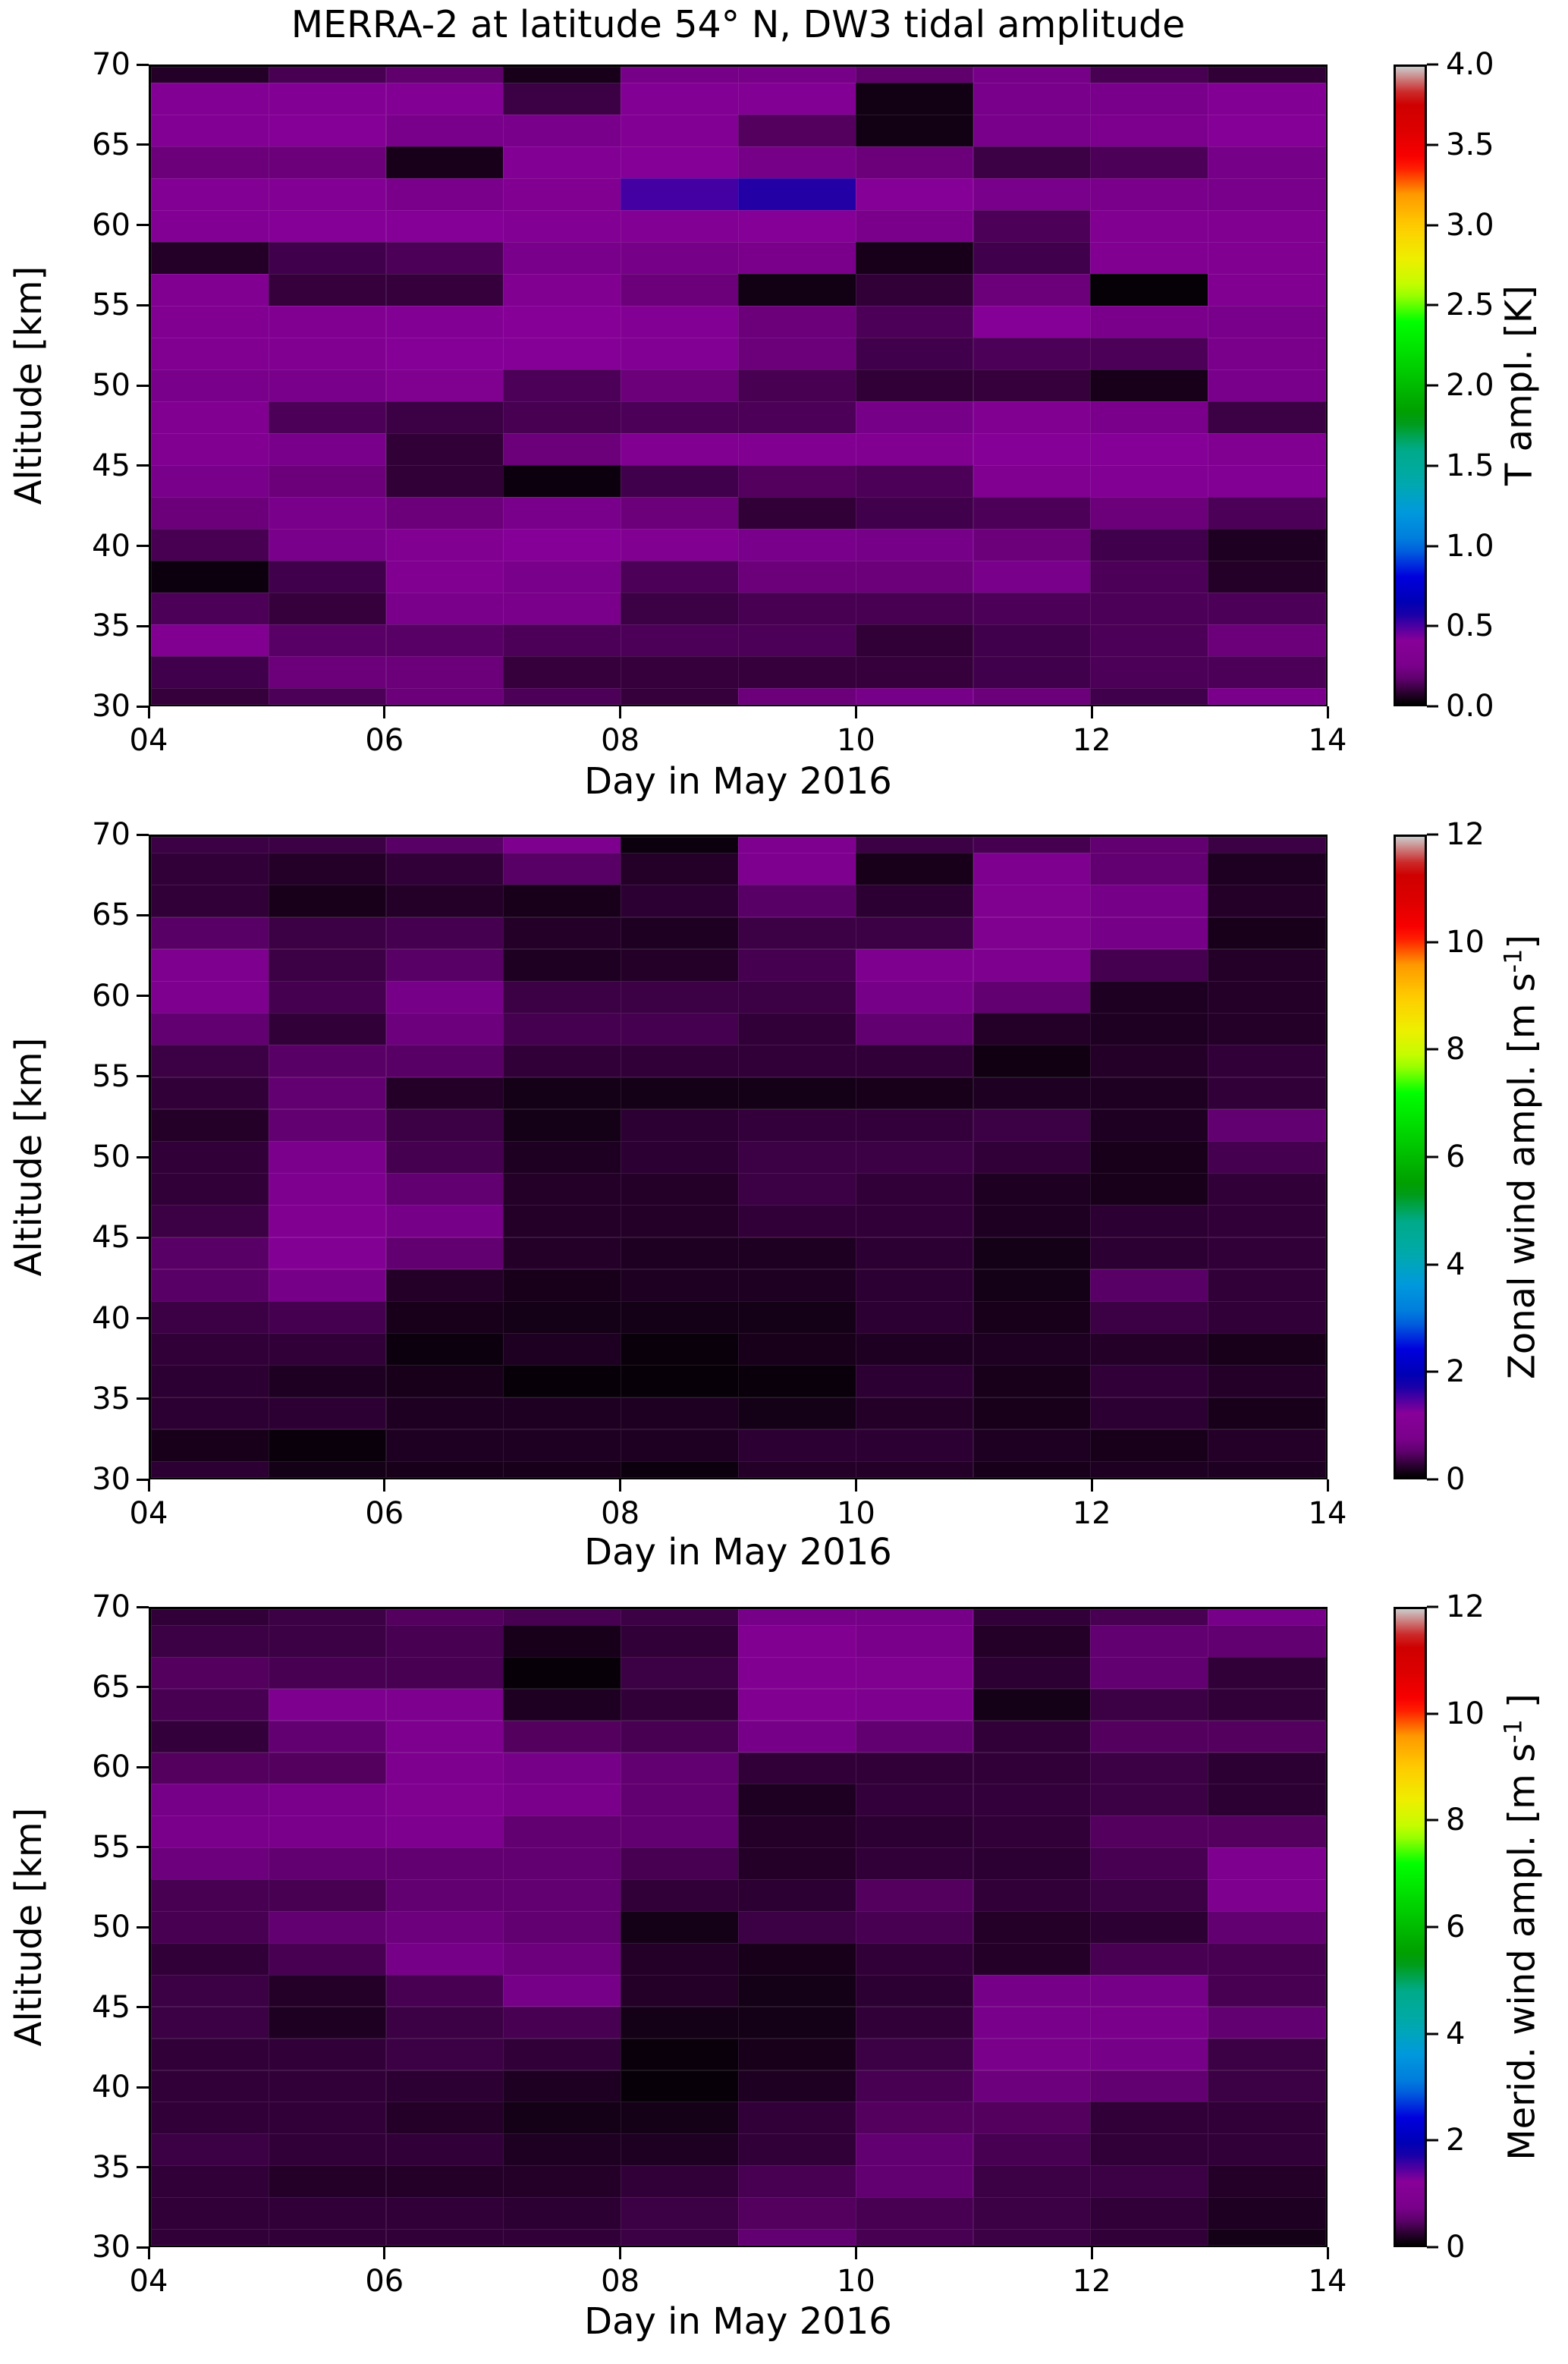  I want to click on x-tick, so click(384, 712).